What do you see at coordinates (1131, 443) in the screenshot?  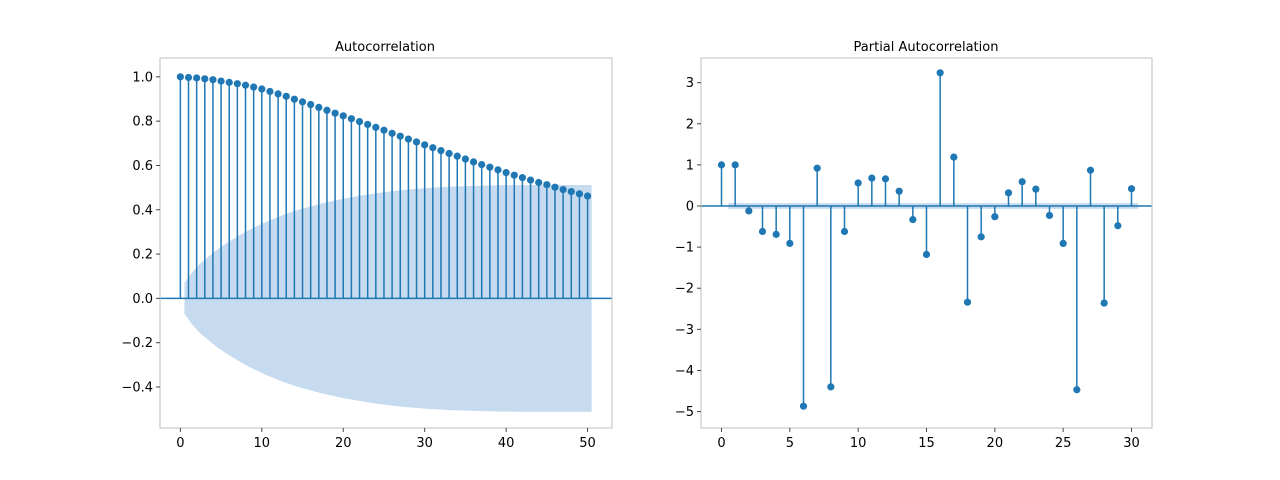 I see `pacf-x-tick-label: 30` at bounding box center [1131, 443].